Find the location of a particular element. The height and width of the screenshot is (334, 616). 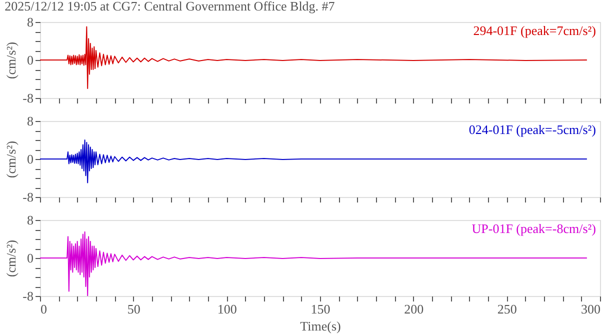

line-series is located at coordinates (314, 162).